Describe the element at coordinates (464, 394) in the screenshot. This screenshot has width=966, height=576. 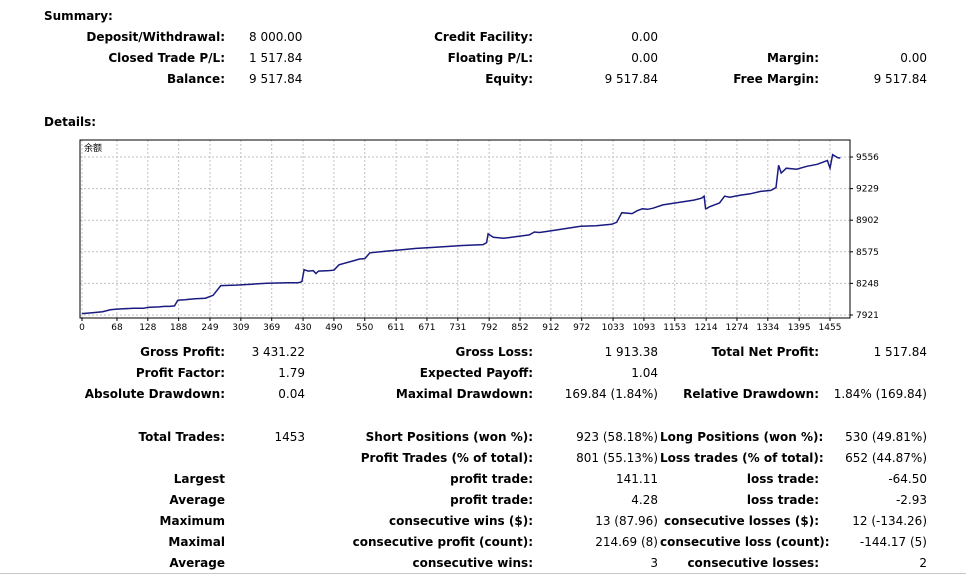
I see `maximal-drawdown-label: Maximal Drawdown:` at that location.